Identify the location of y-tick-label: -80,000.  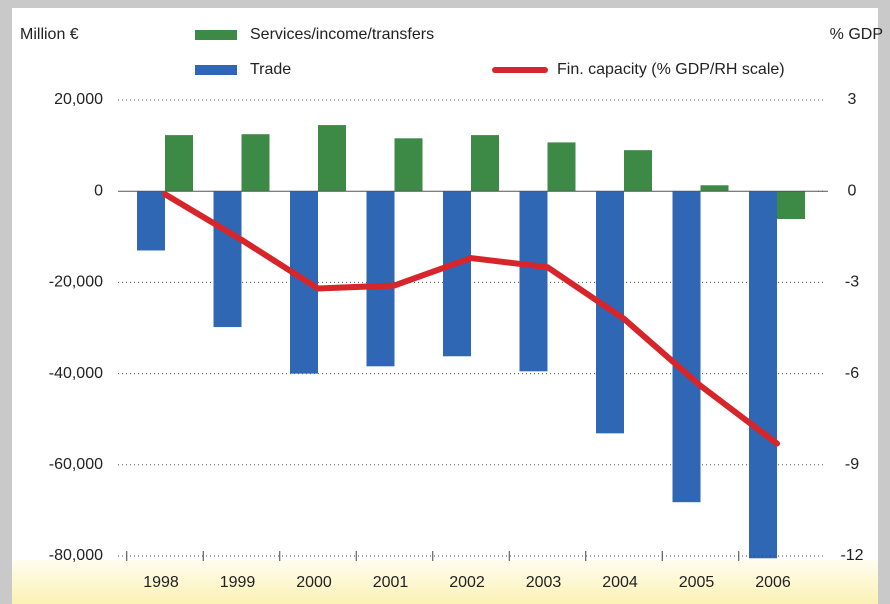
(76, 555).